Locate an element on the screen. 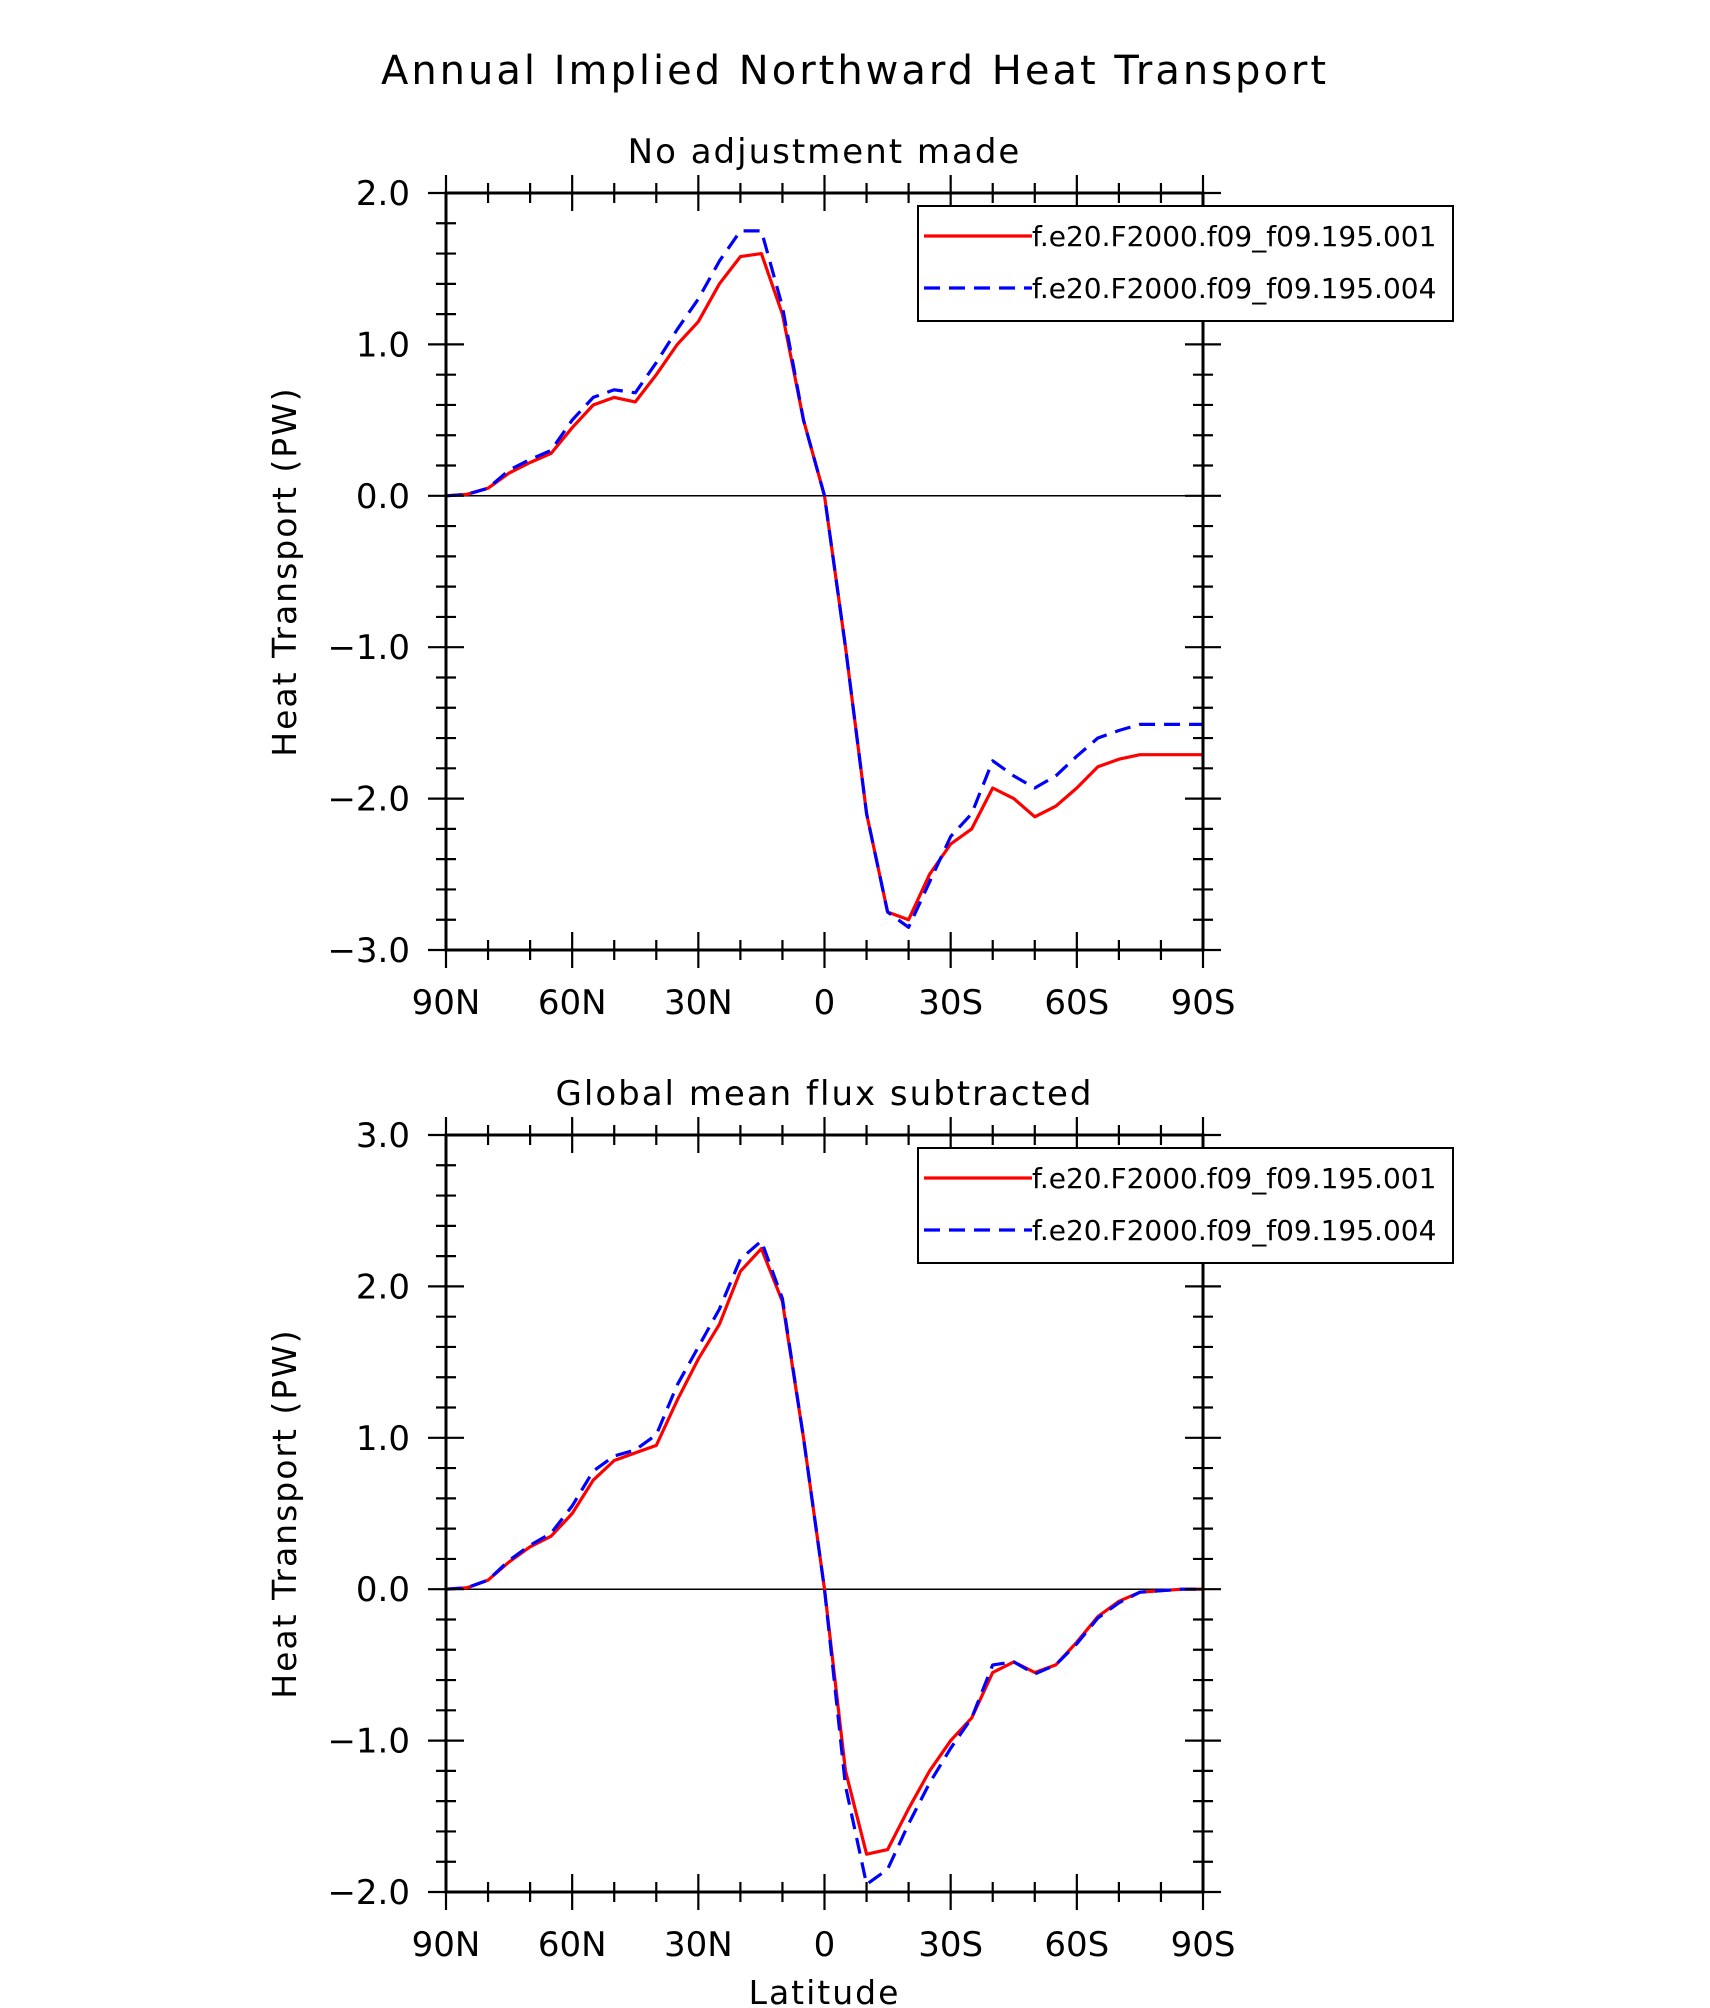 The height and width of the screenshot is (2008, 1710). panel-subtitle: Global mean flux subtracted is located at coordinates (825, 1094).